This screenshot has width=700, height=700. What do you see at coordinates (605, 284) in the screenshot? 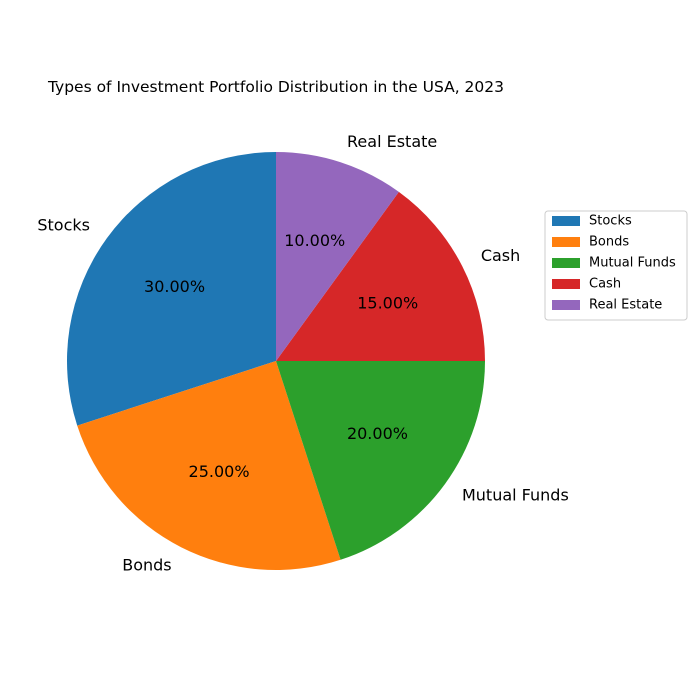
I see `legend-label-cash: Cash` at bounding box center [605, 284].